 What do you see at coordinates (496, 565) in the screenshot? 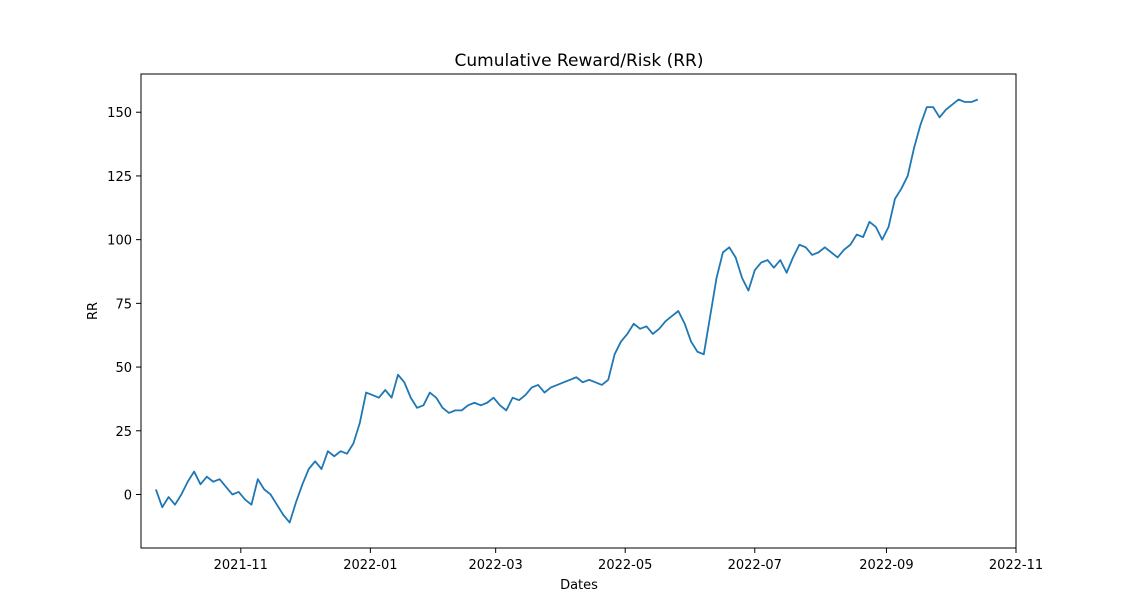
I see `x-tick-label: 2022-03` at bounding box center [496, 565].